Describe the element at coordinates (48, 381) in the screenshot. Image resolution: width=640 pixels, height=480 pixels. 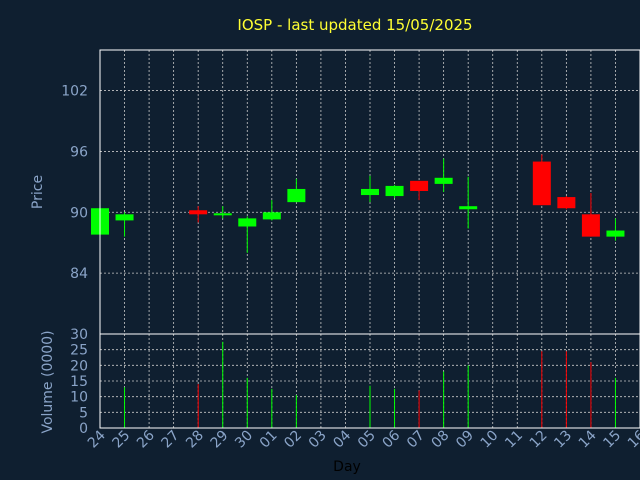
I see `volume-axis-label: Volume (0000)` at that location.